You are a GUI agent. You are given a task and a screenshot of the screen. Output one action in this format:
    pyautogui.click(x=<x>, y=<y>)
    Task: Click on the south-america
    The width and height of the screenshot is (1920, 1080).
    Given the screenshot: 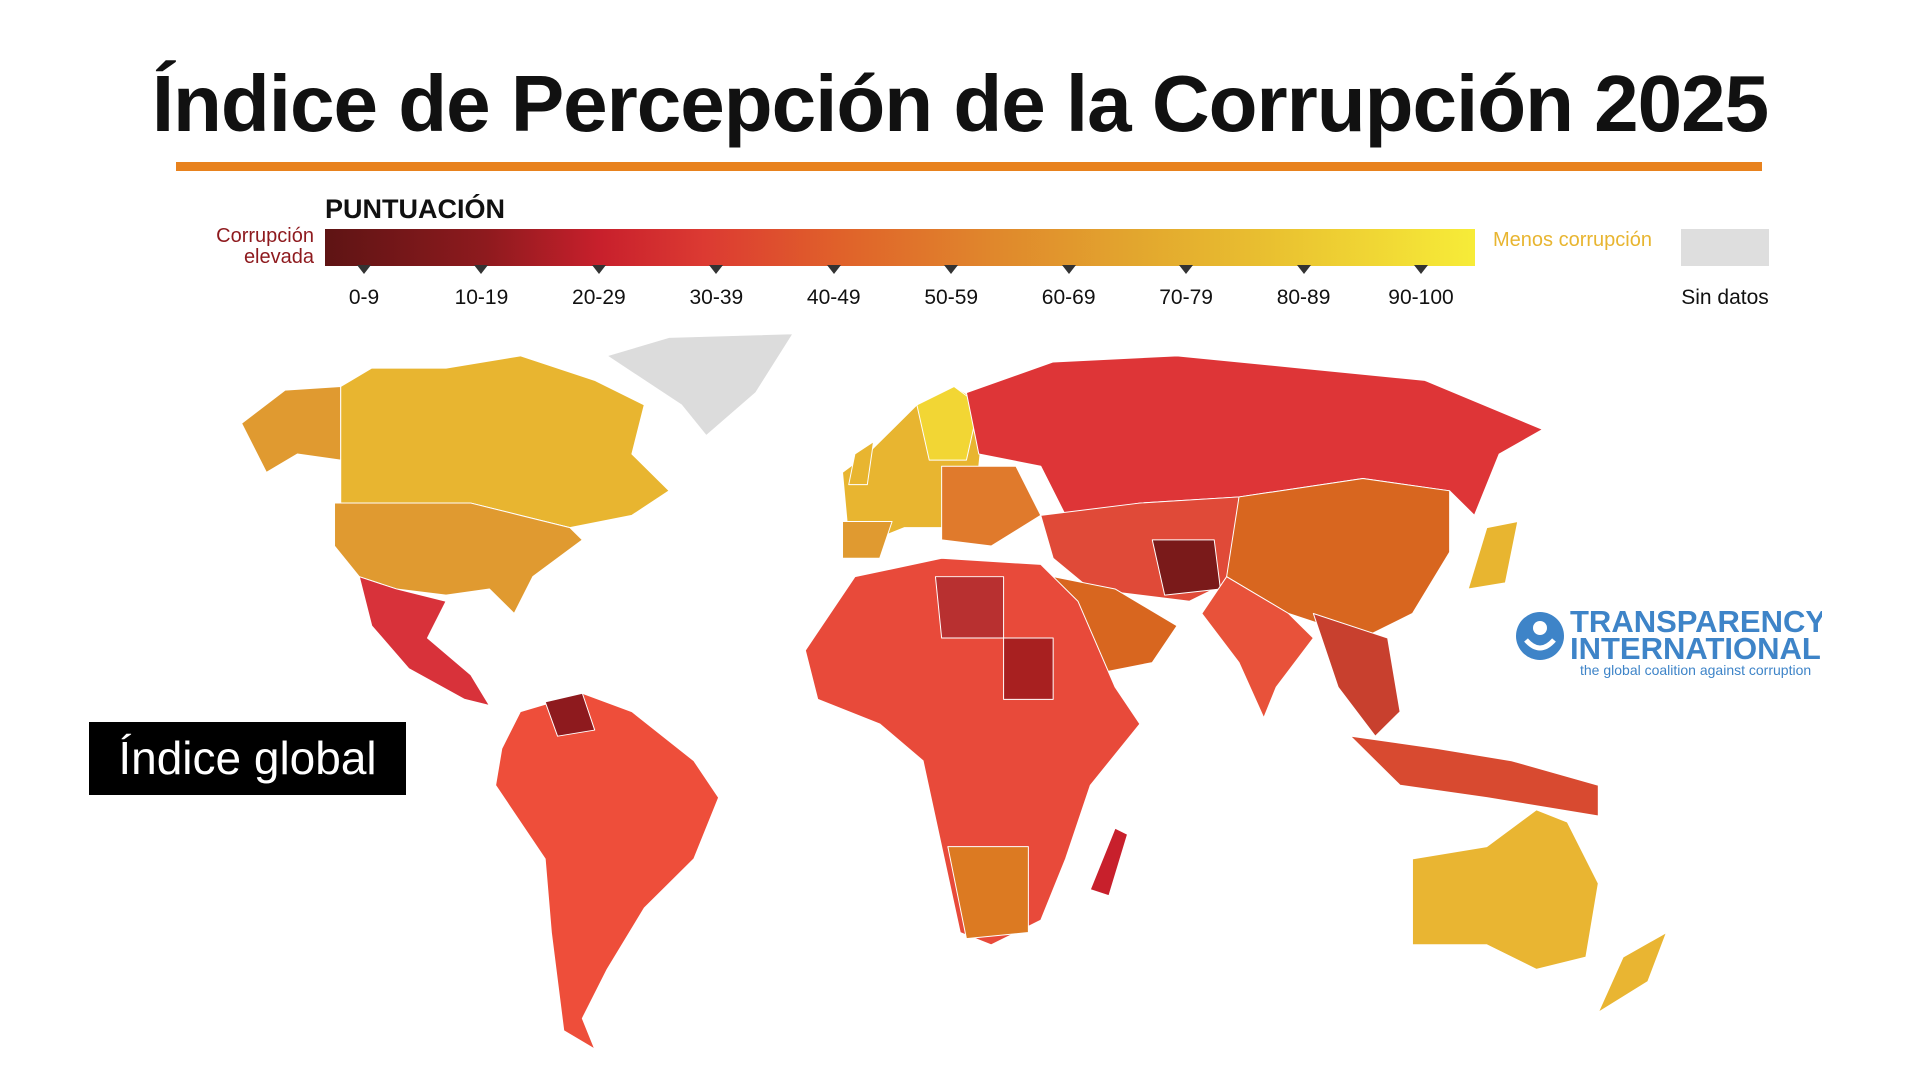 What is the action you would take?
    pyautogui.click(x=607, y=871)
    